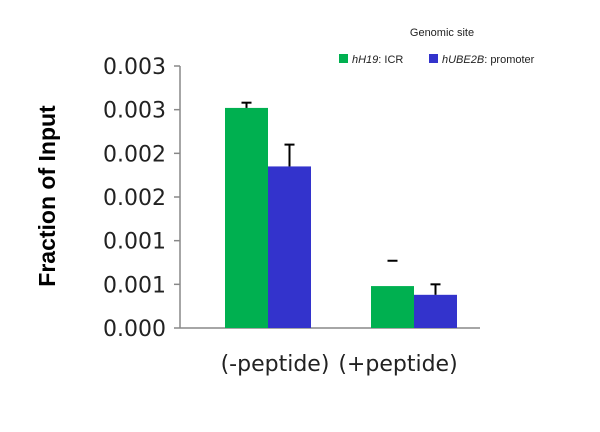  Describe the element at coordinates (397, 364) in the screenshot. I see `x-category-label: (+peptide)` at that location.